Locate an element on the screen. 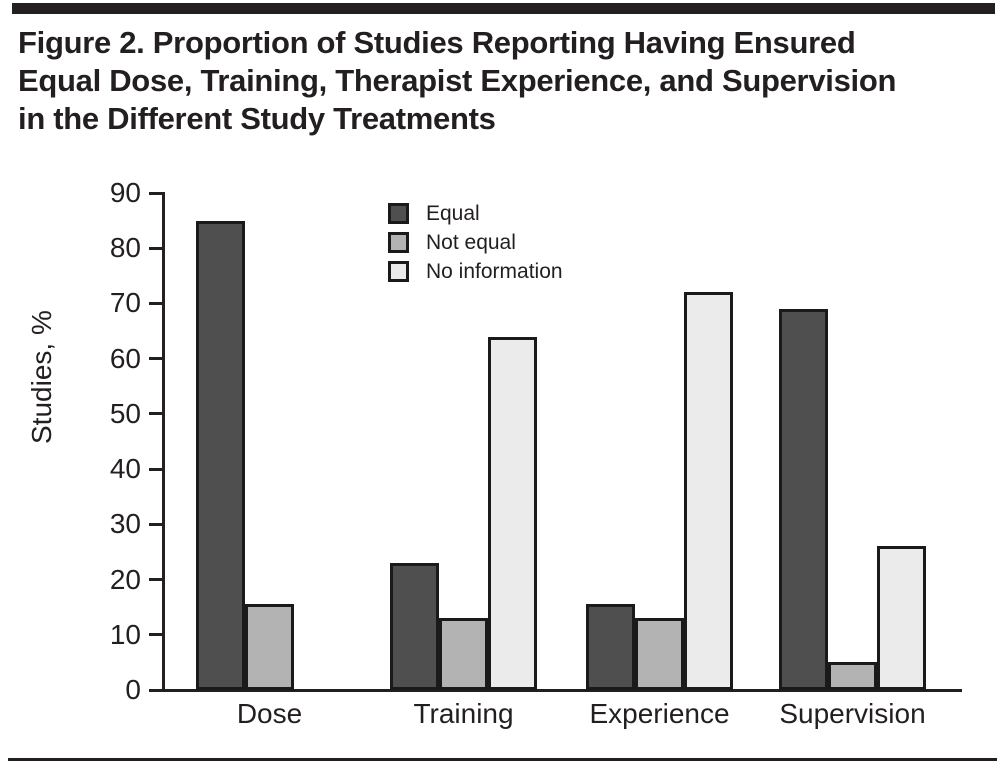 The height and width of the screenshot is (767, 1007). x-category-label-dose: Dose is located at coordinates (269, 713).